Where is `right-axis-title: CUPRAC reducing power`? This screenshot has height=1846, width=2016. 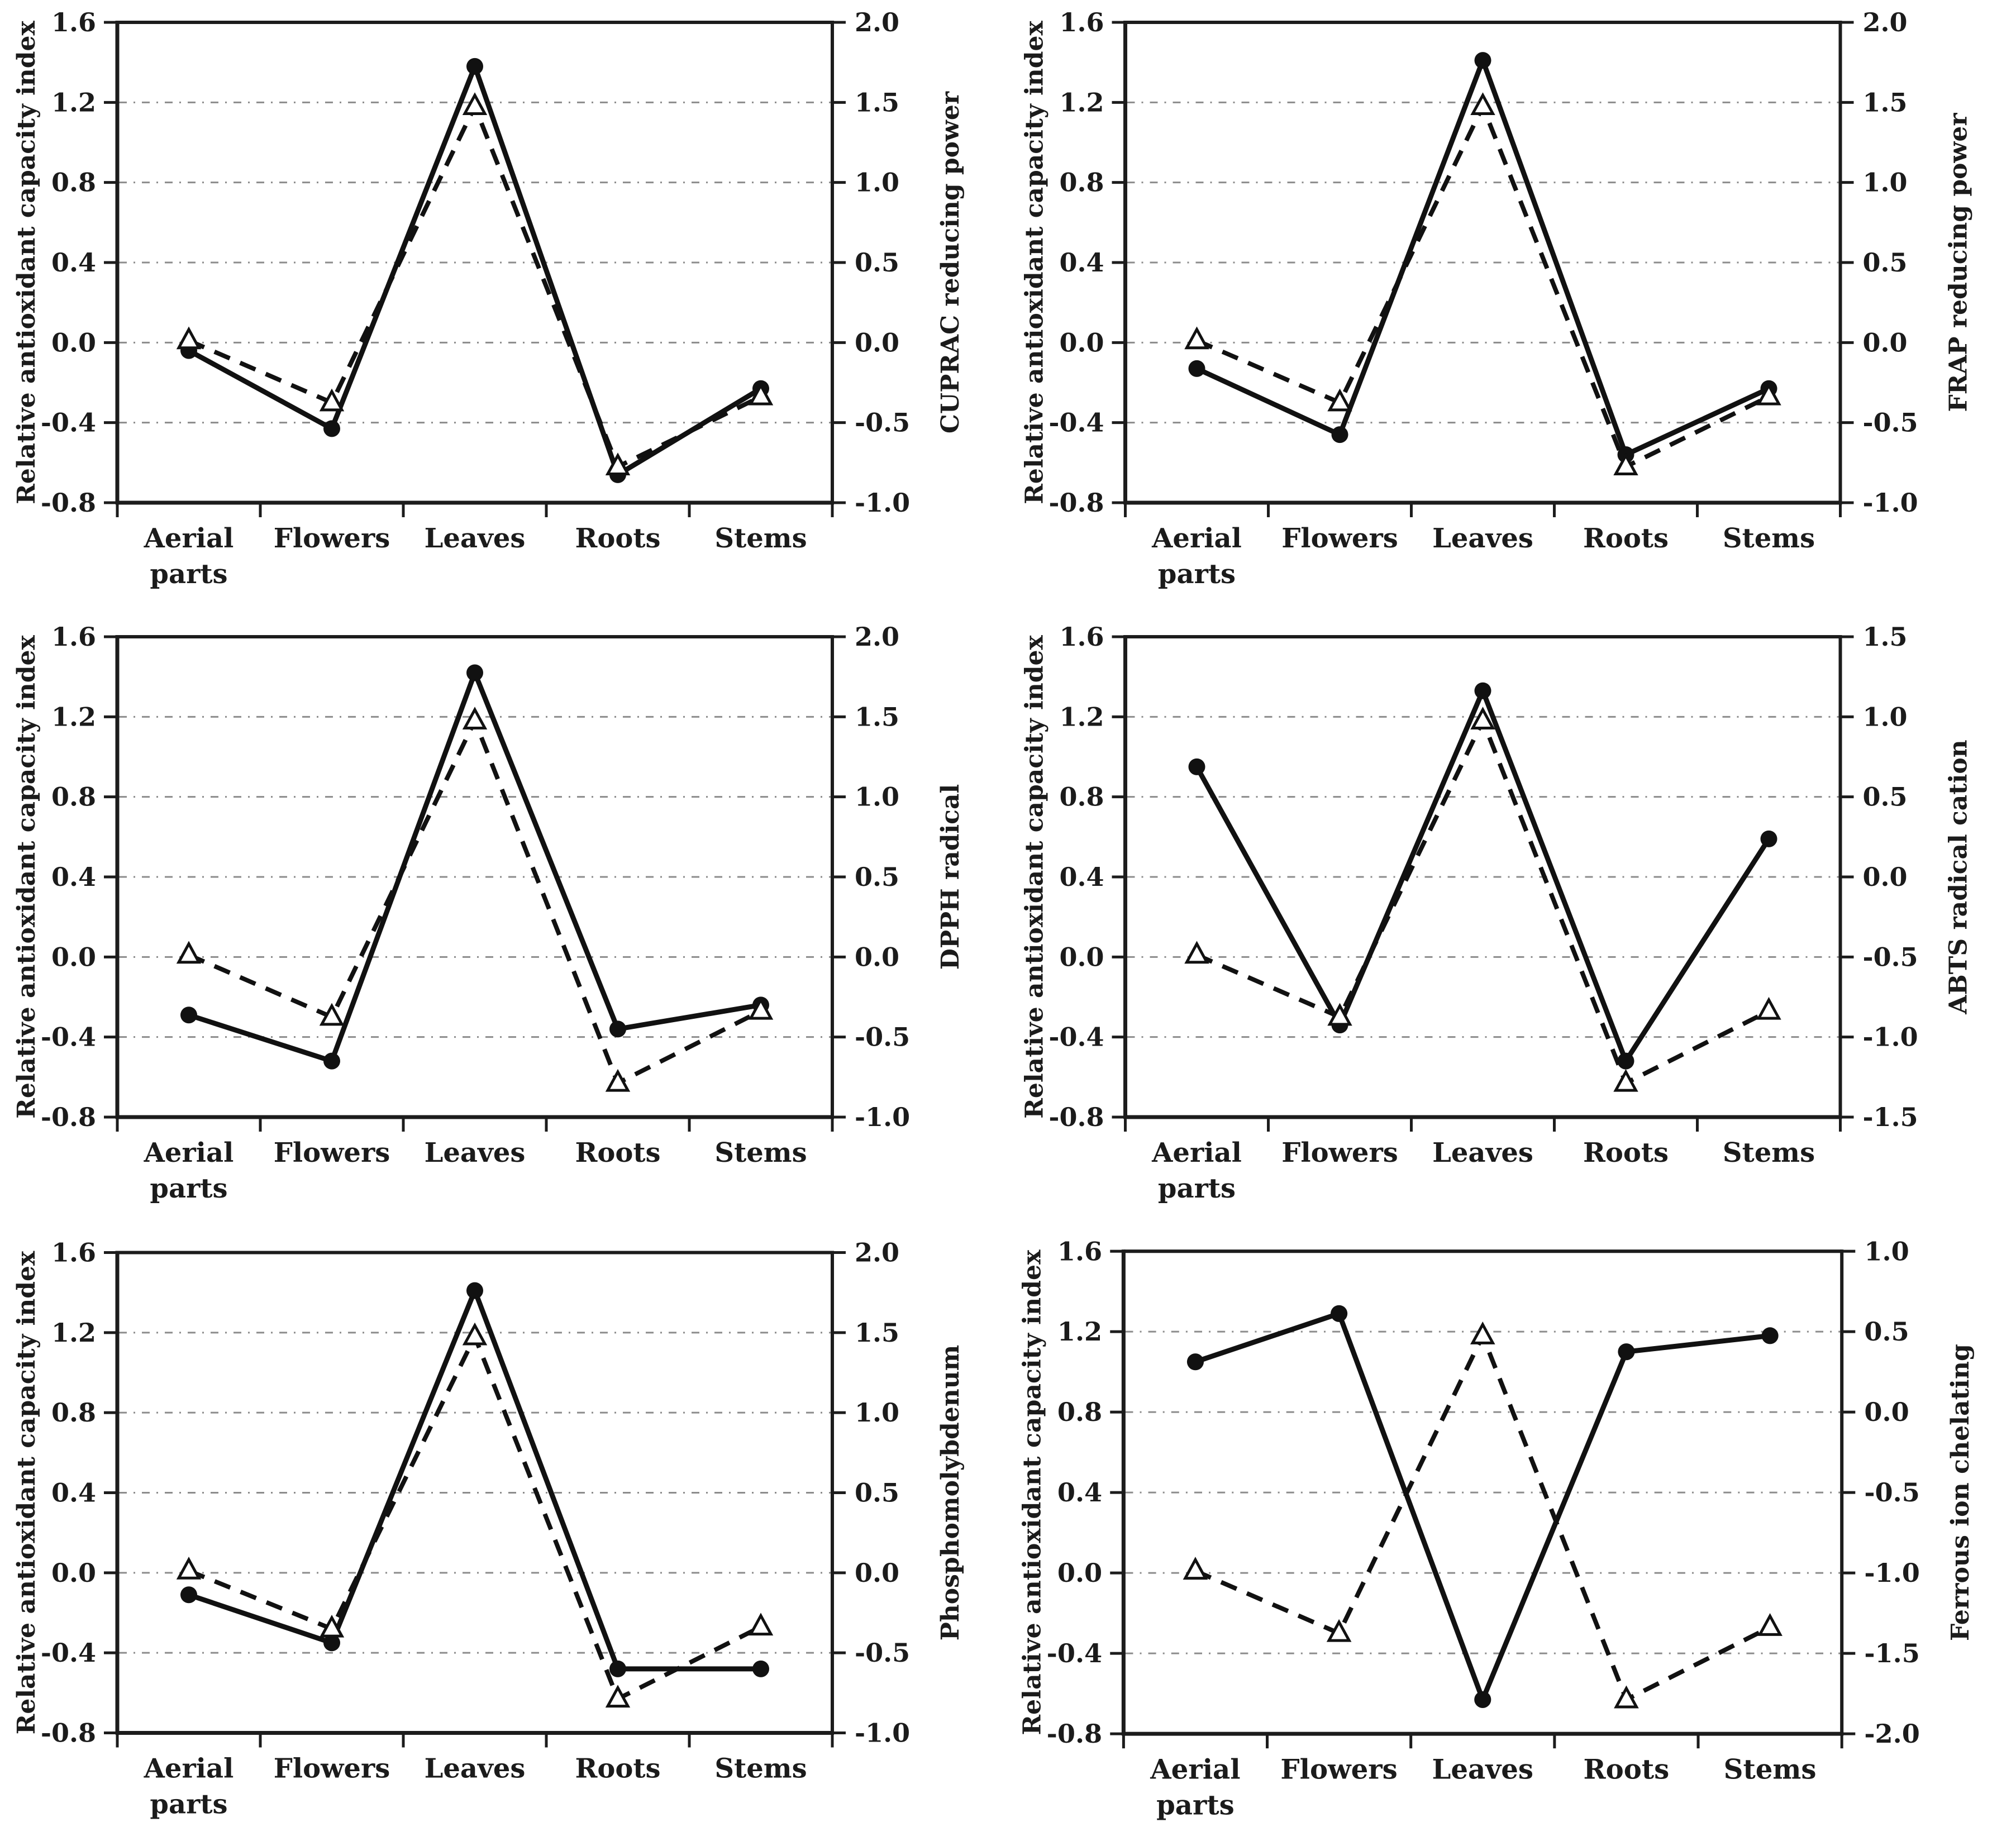
right-axis-title: CUPRAC reducing power is located at coordinates (950, 262).